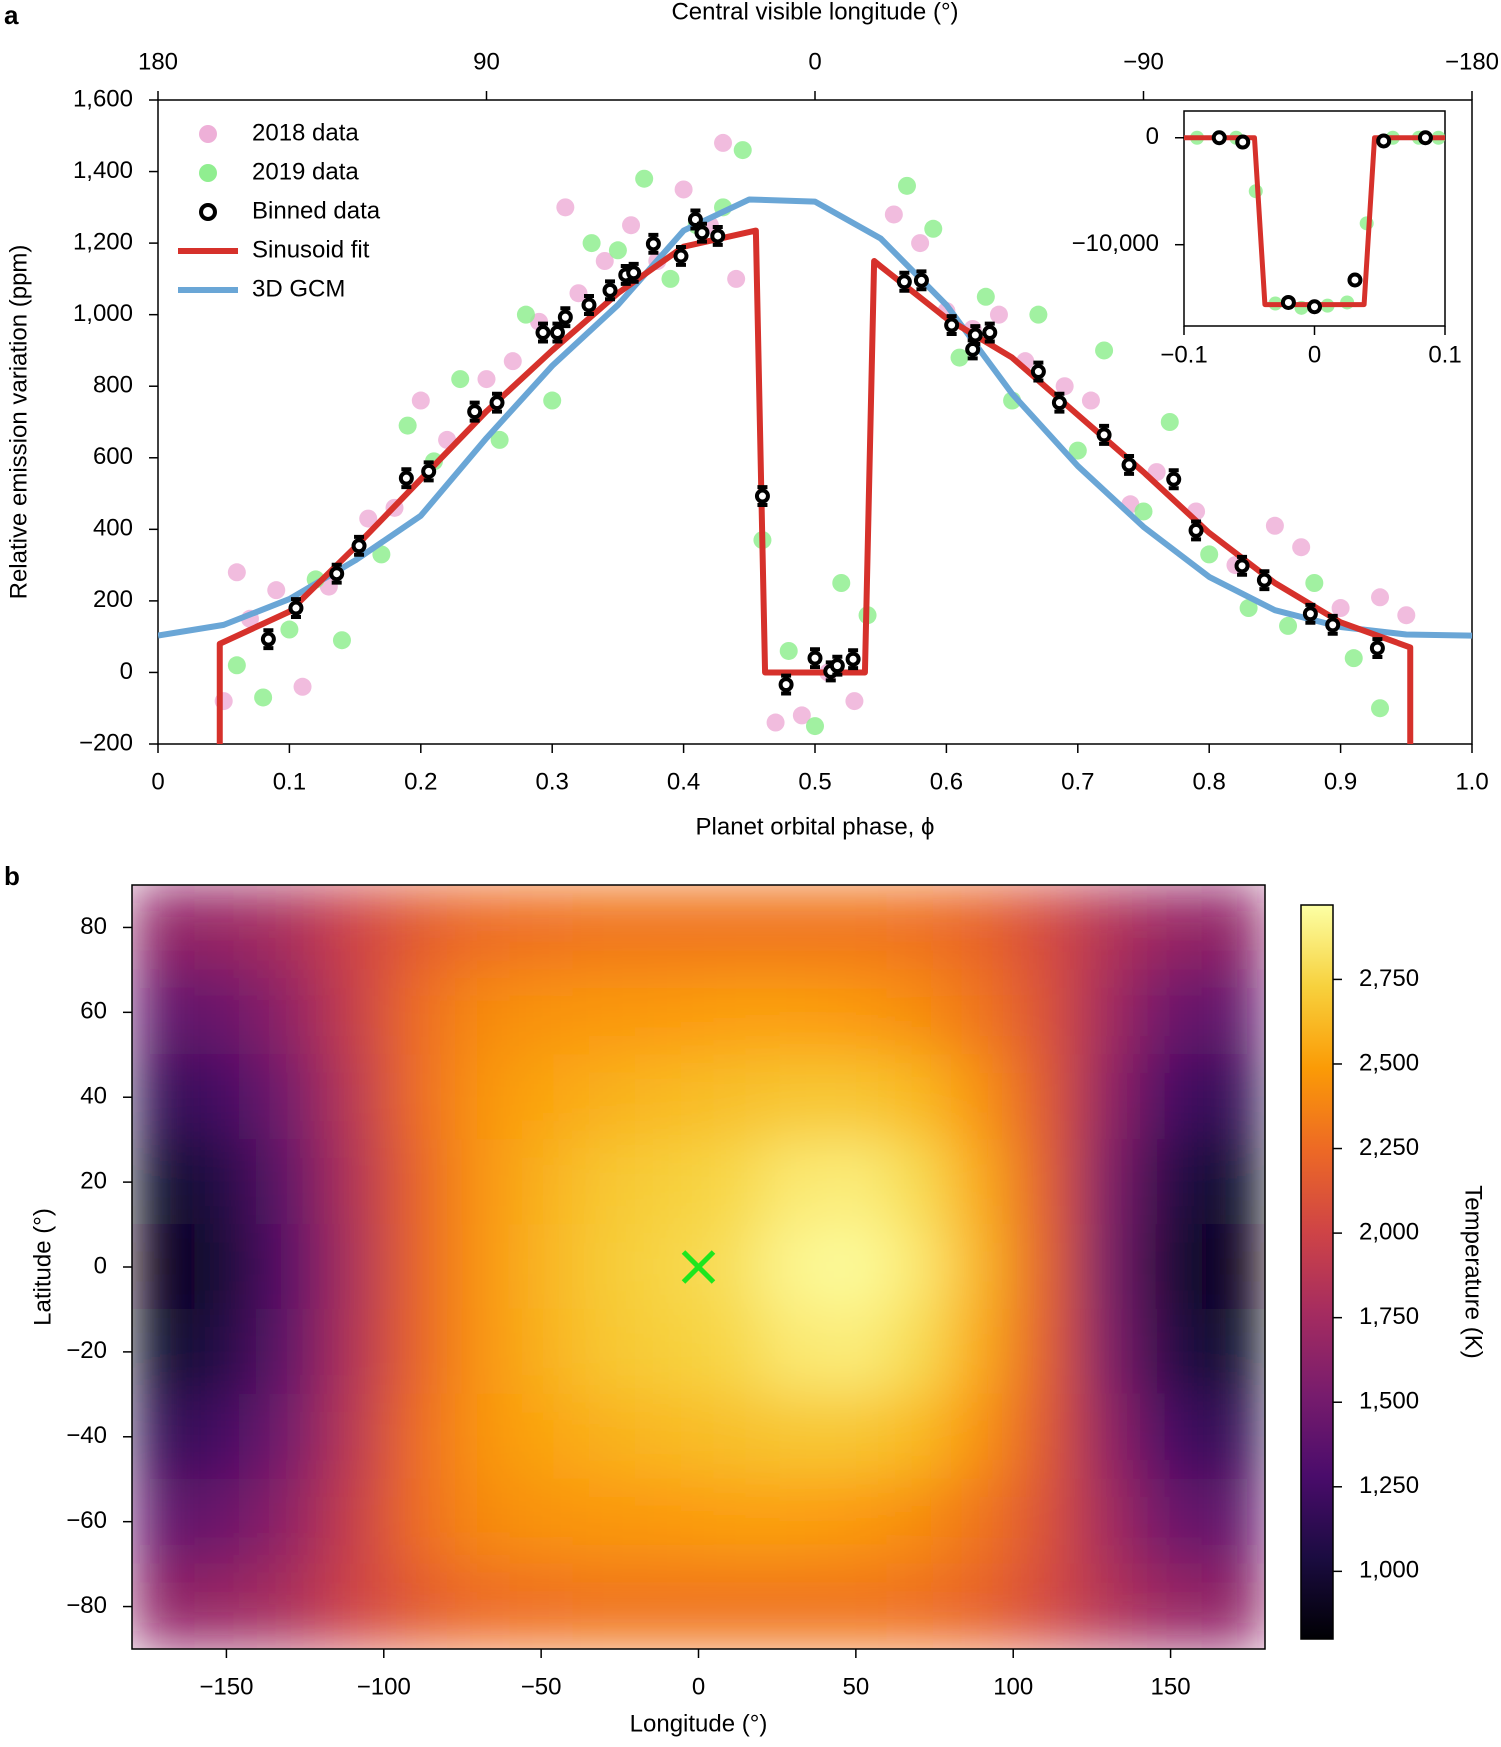 The width and height of the screenshot is (1501, 1747). I want to click on panel-label: a, so click(11, 15).